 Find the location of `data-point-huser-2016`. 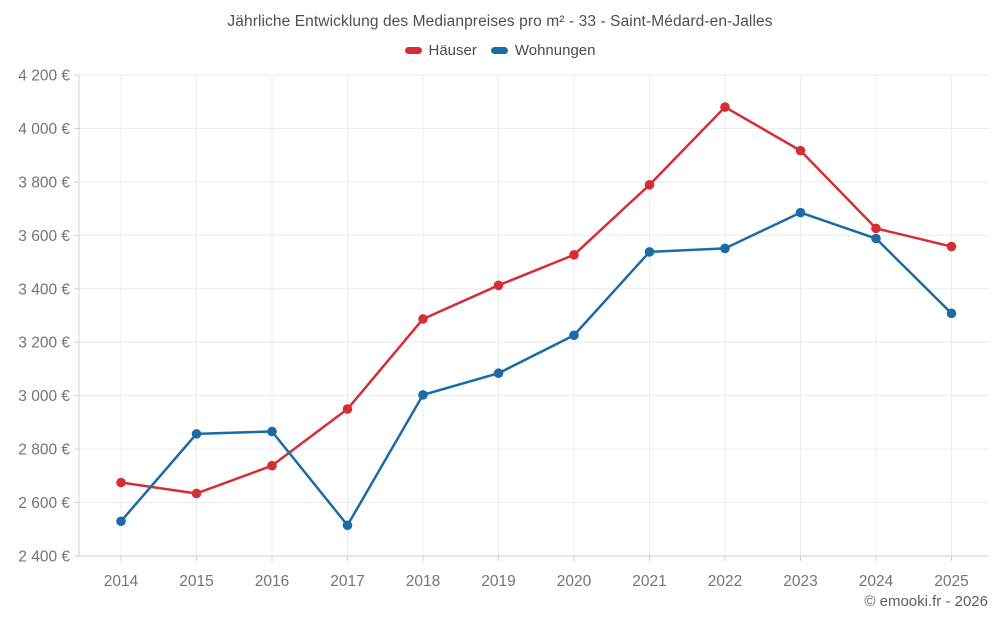

data-point-huser-2016 is located at coordinates (272, 465).